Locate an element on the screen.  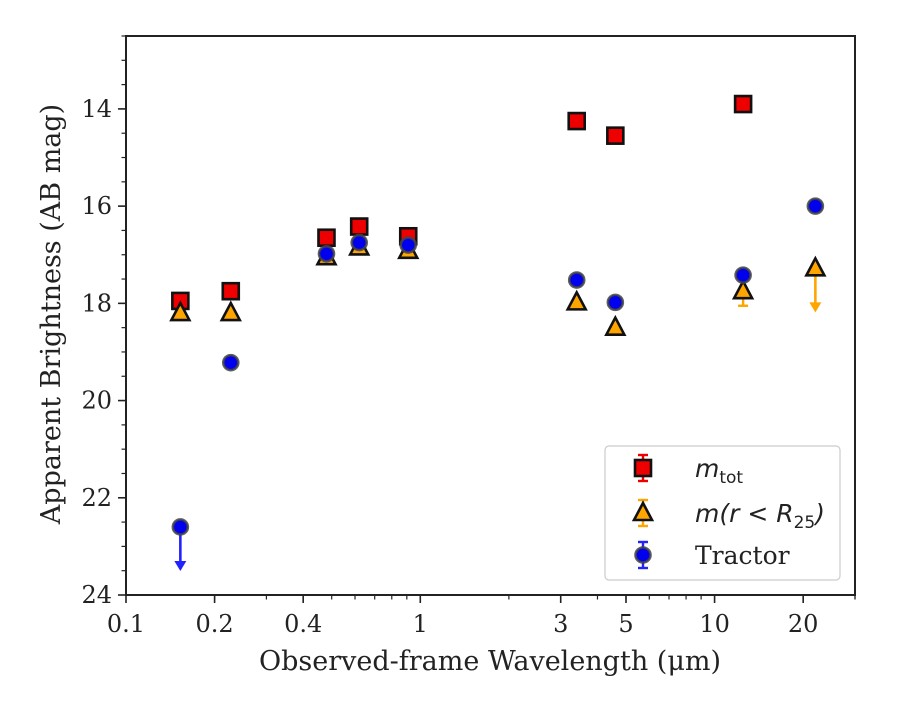
legend-label: mtot is located at coordinates (719, 471).